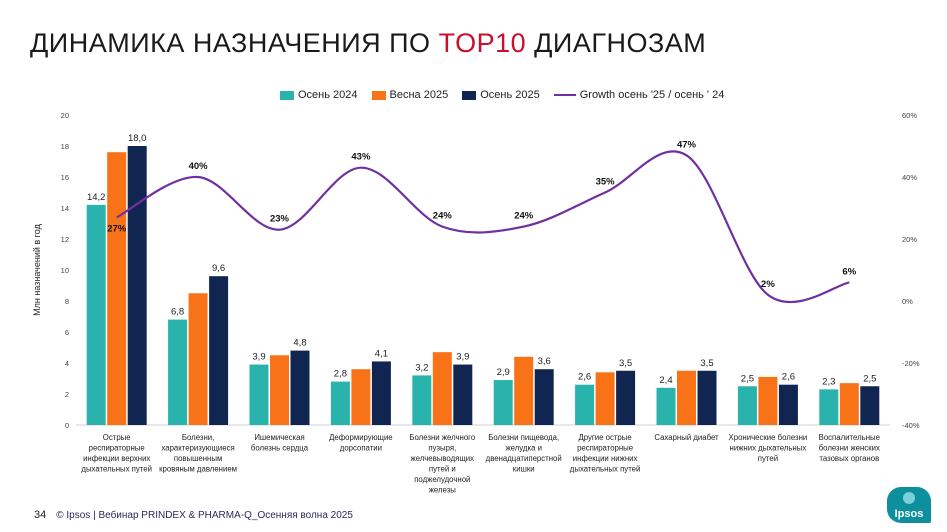  What do you see at coordinates (443, 458) in the screenshot?
I see `category-label: желчевыводящих` at bounding box center [443, 458].